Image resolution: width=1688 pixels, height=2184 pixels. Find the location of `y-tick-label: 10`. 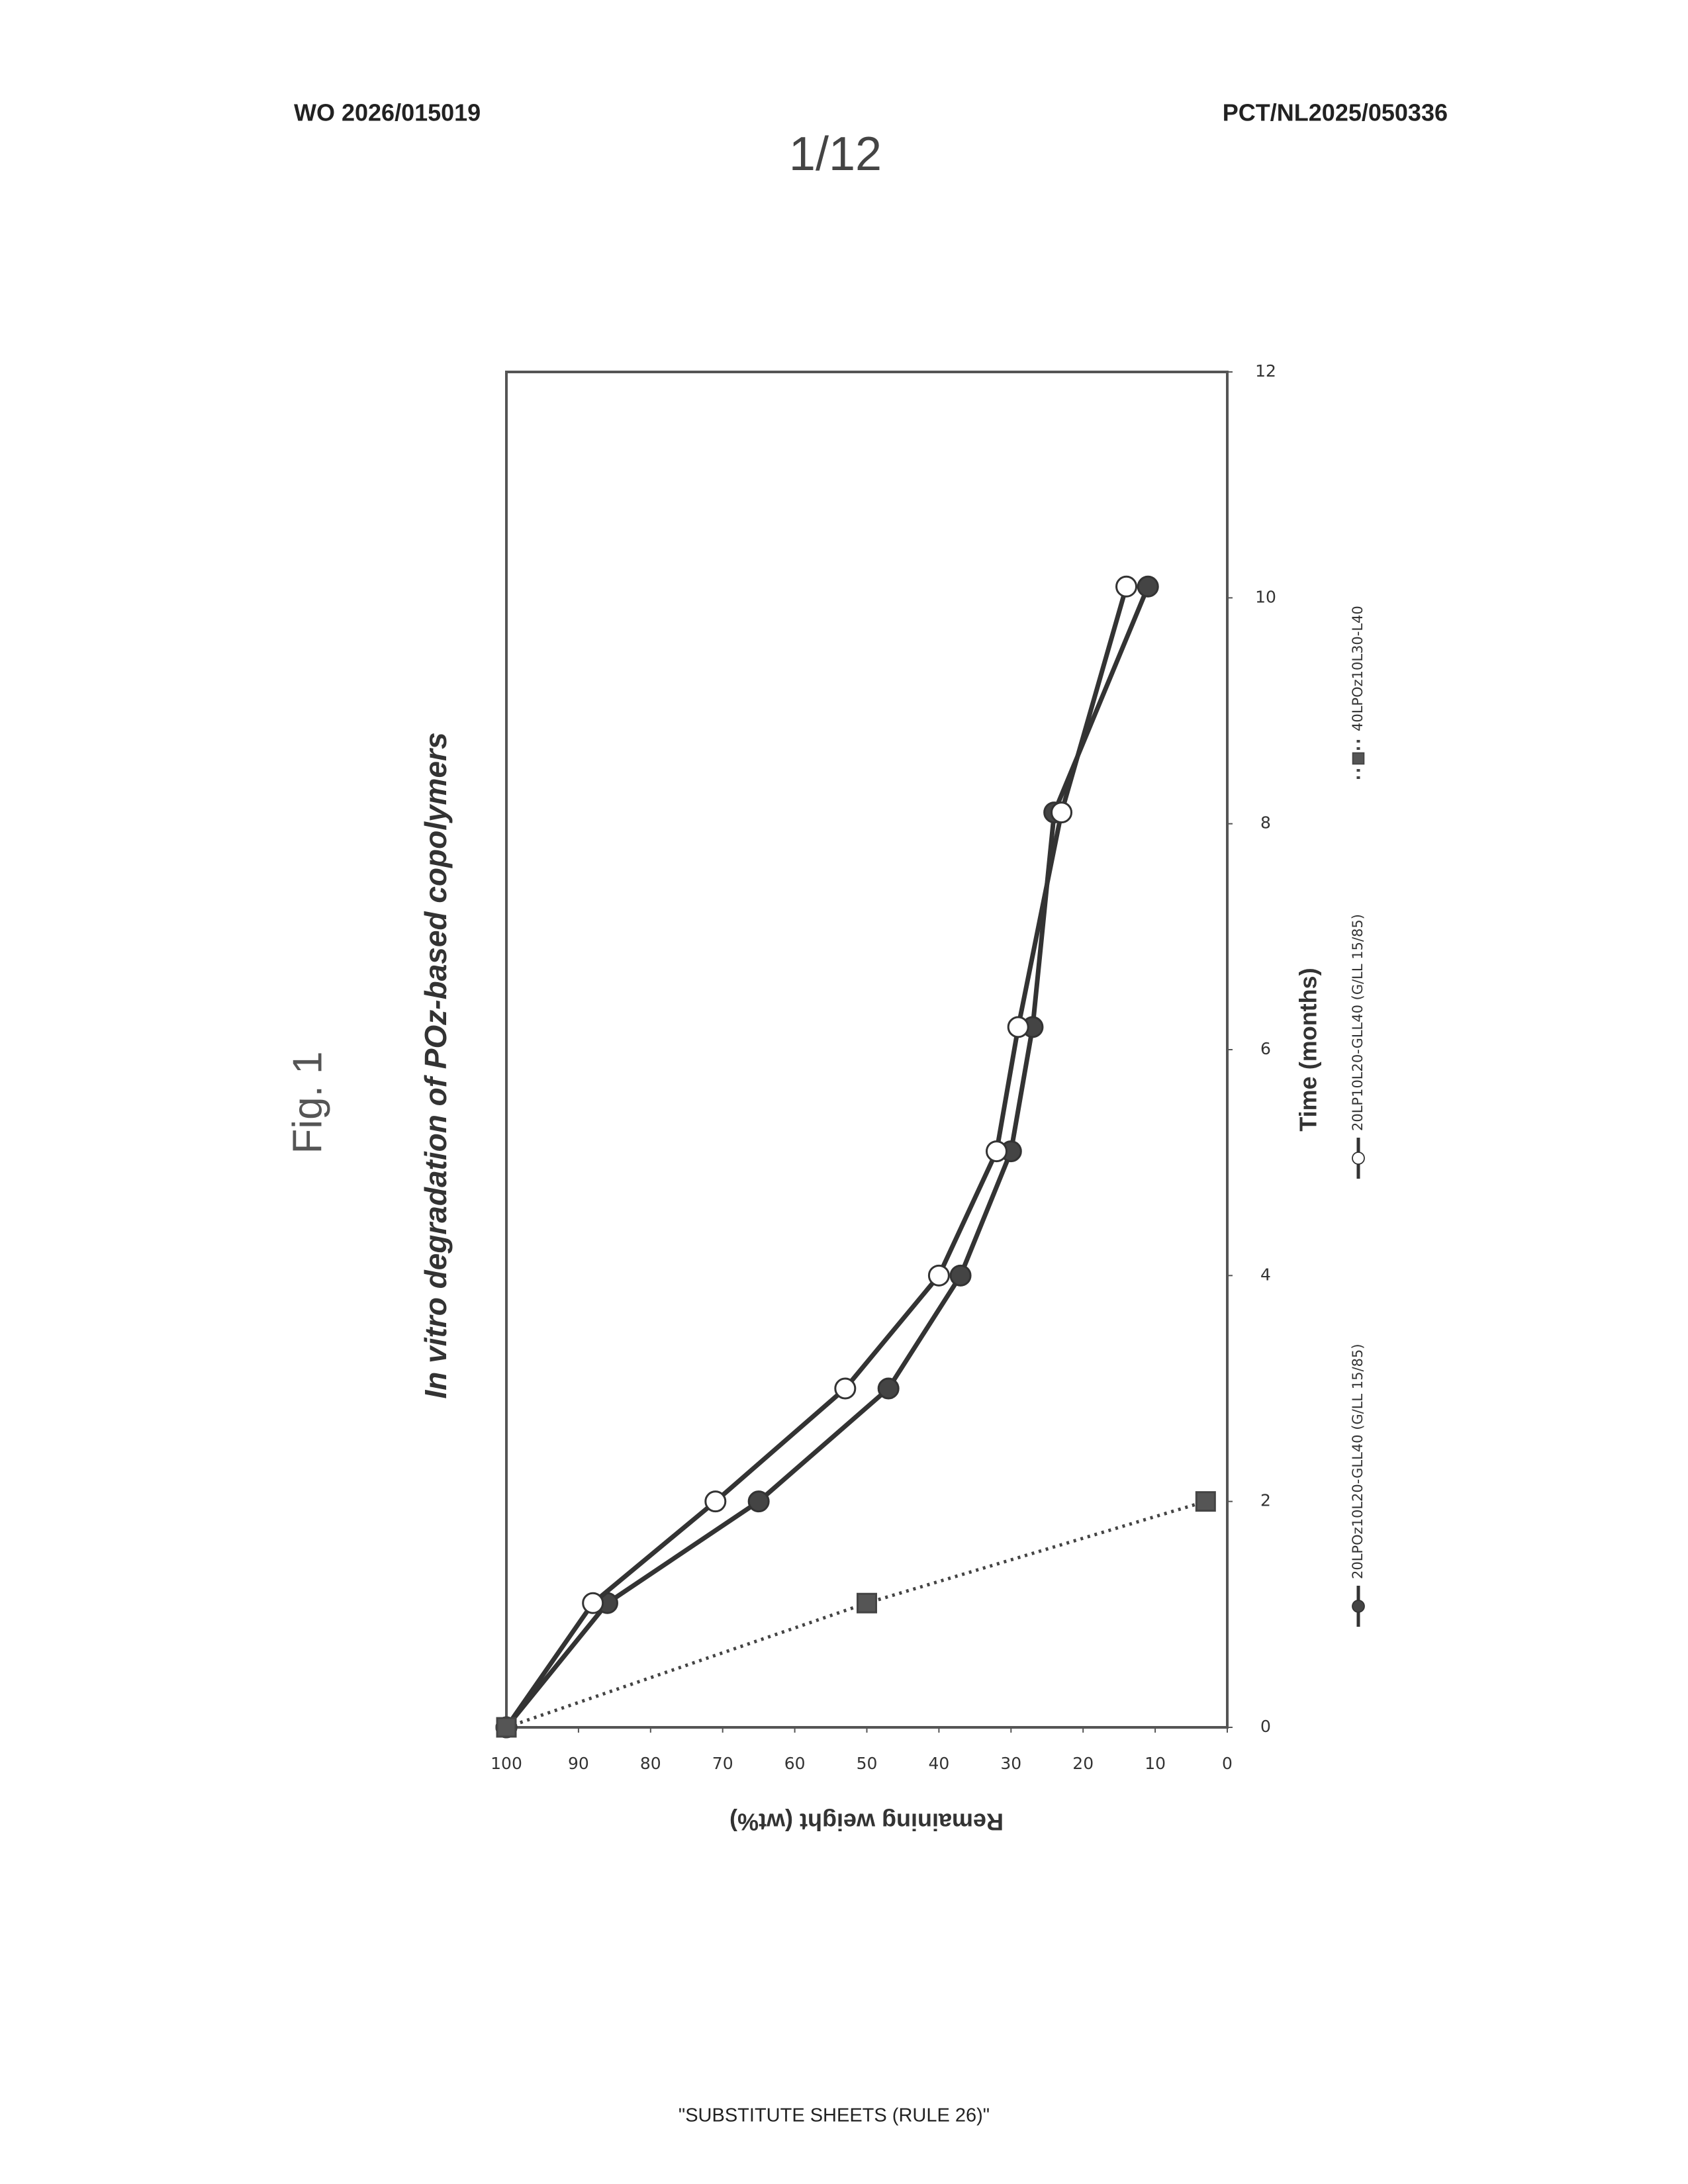

y-tick-label: 10 is located at coordinates (1155, 1763).